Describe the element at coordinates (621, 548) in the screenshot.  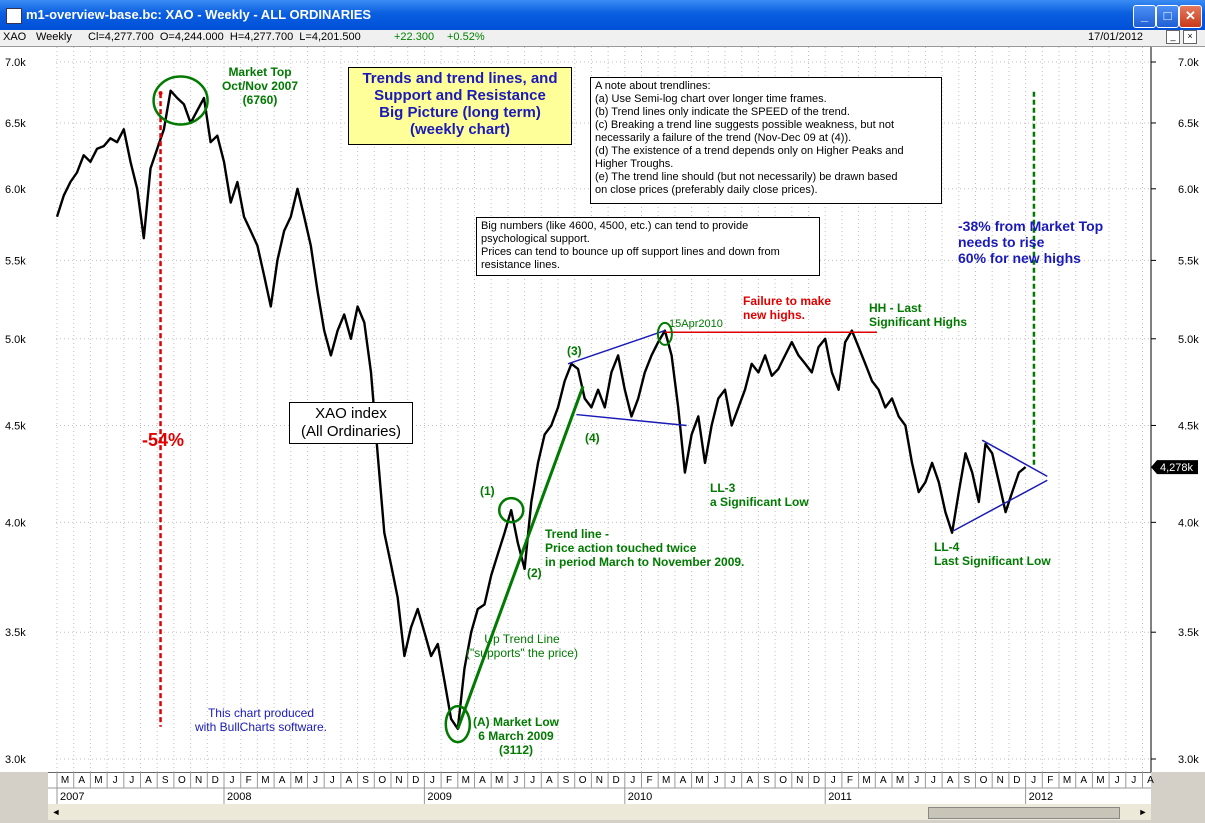
I see `trend-line-annotation: Price action touched twice` at that location.